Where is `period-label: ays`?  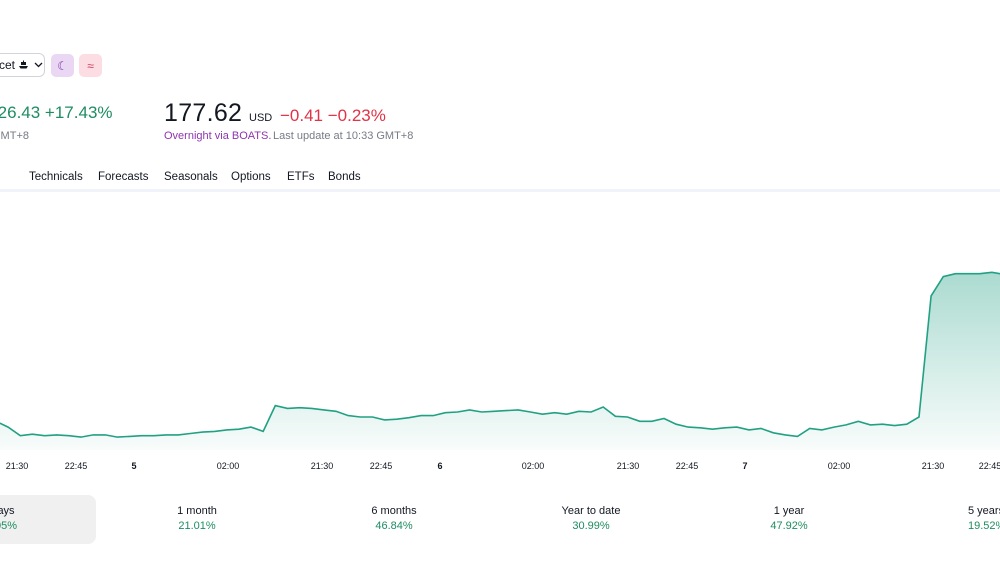
period-label: ays is located at coordinates (7, 511).